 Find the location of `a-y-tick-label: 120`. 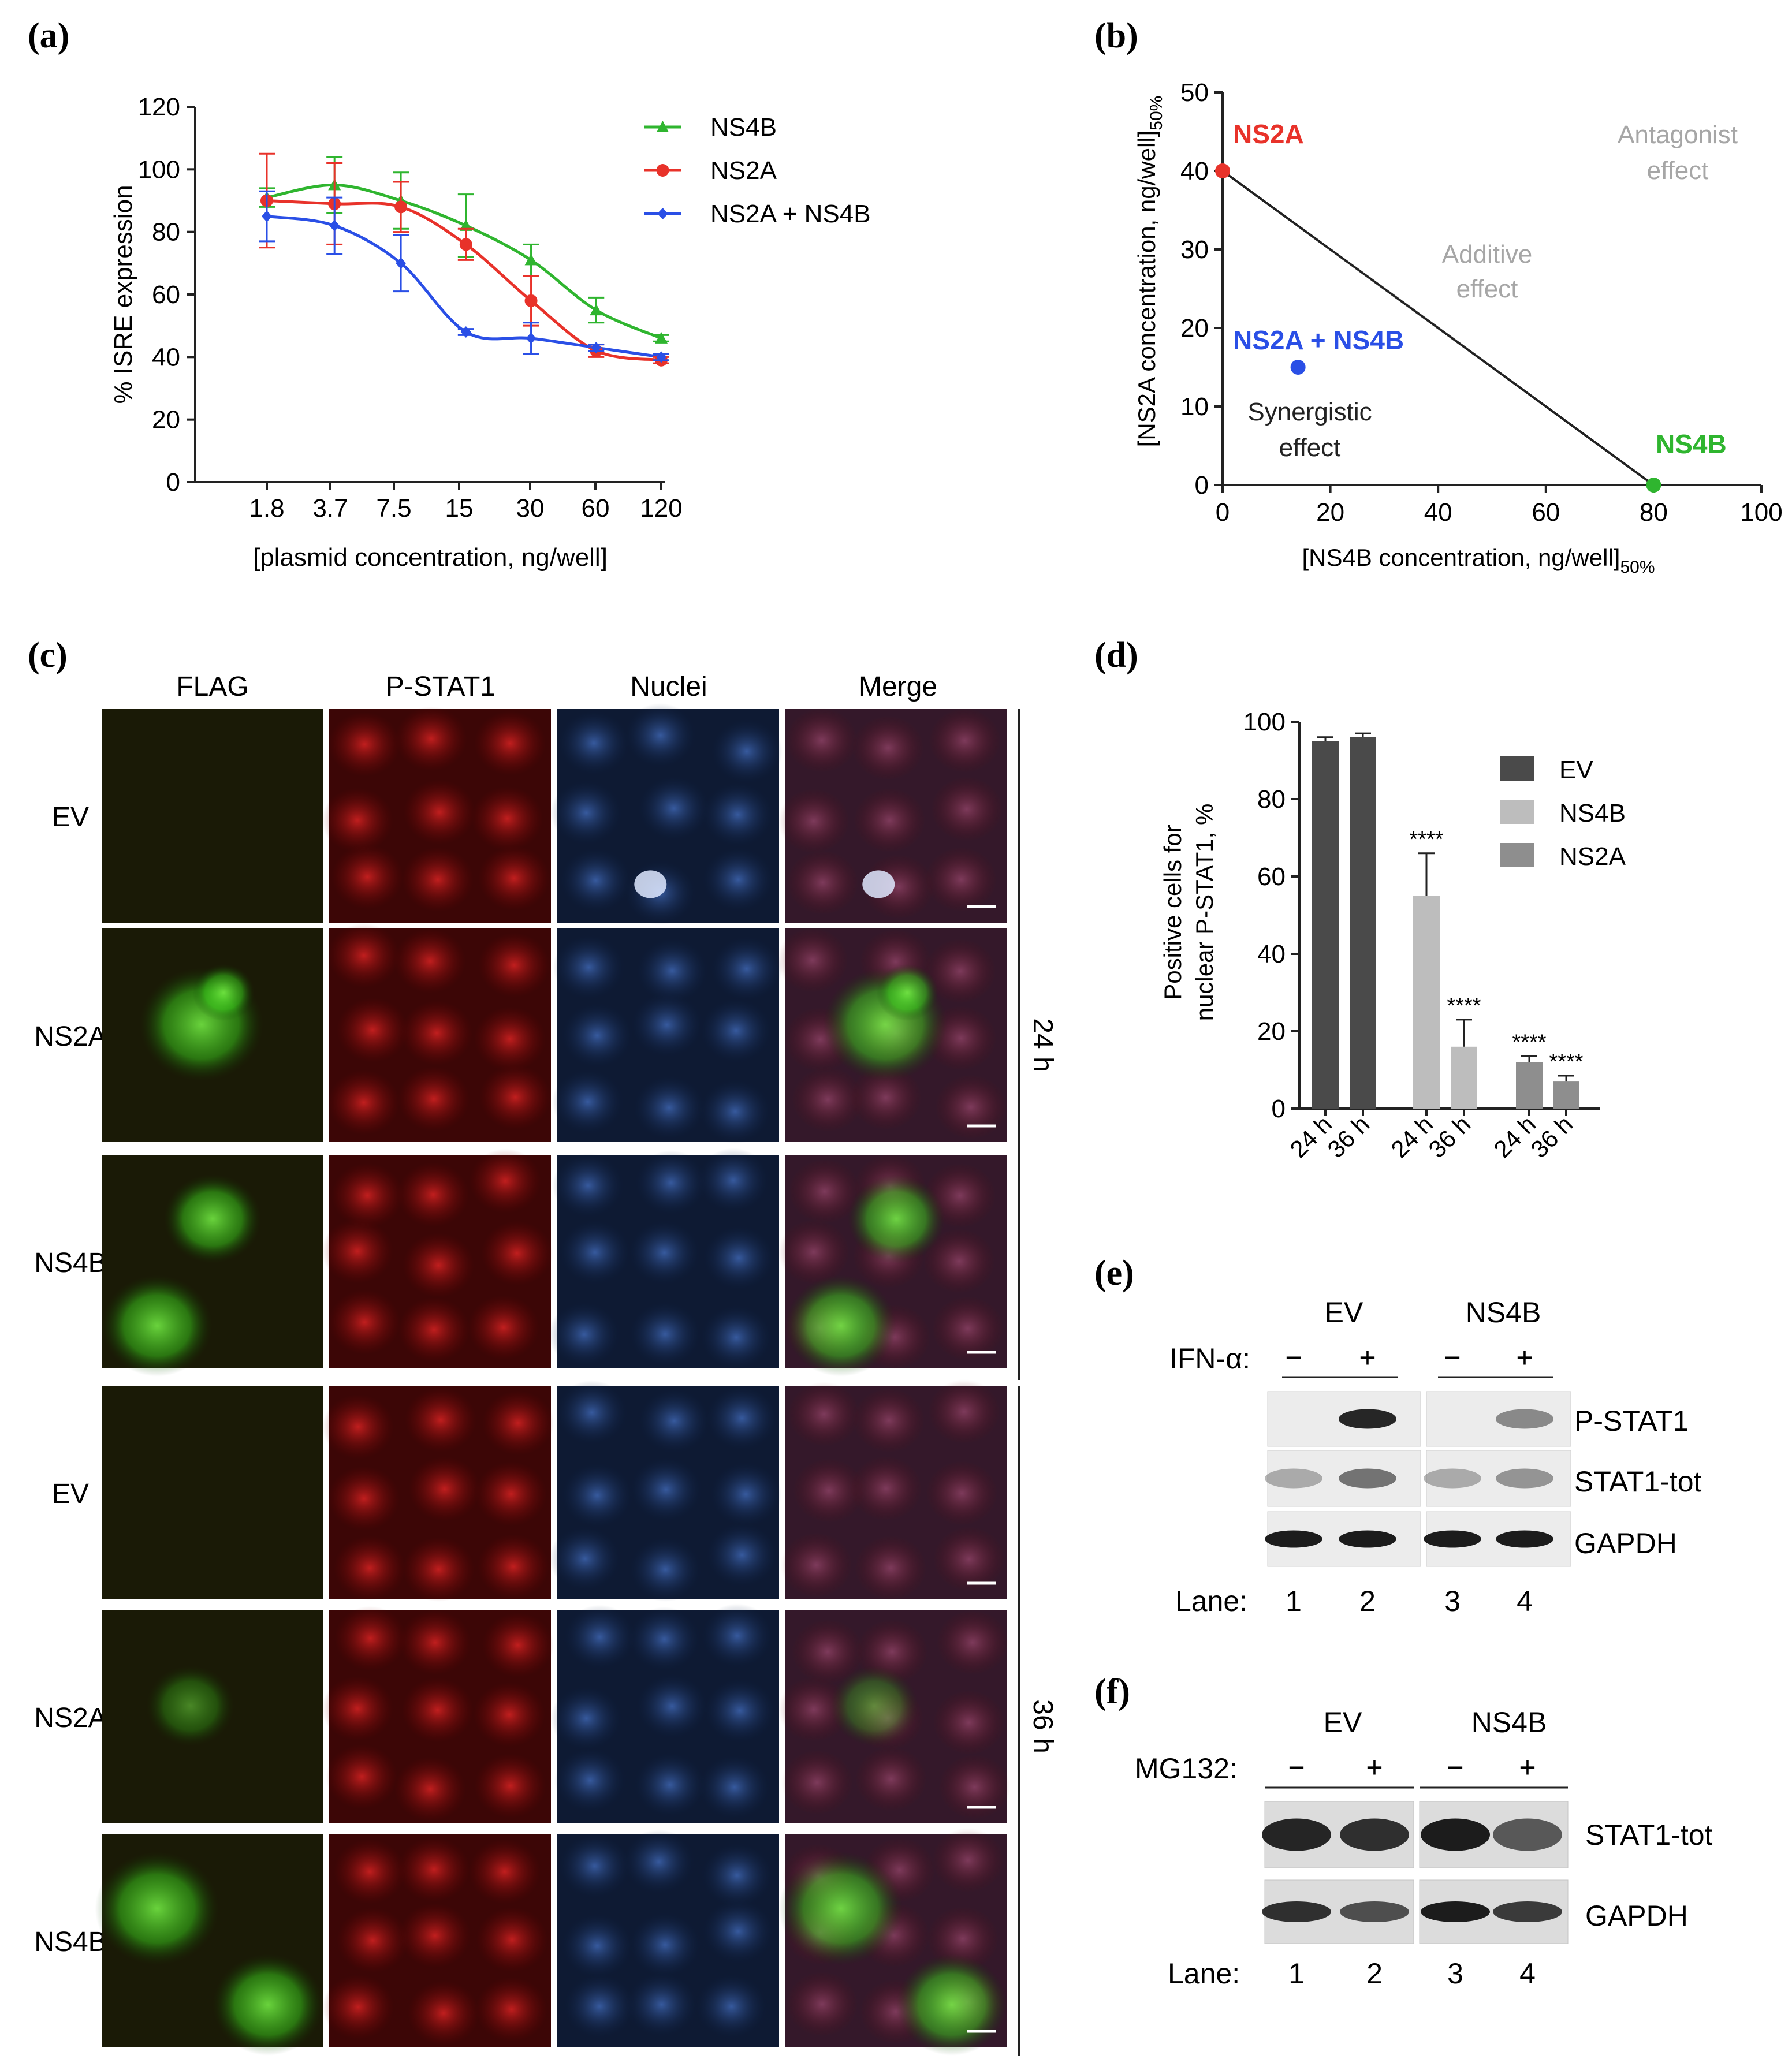

a-y-tick-label: 120 is located at coordinates (159, 107).